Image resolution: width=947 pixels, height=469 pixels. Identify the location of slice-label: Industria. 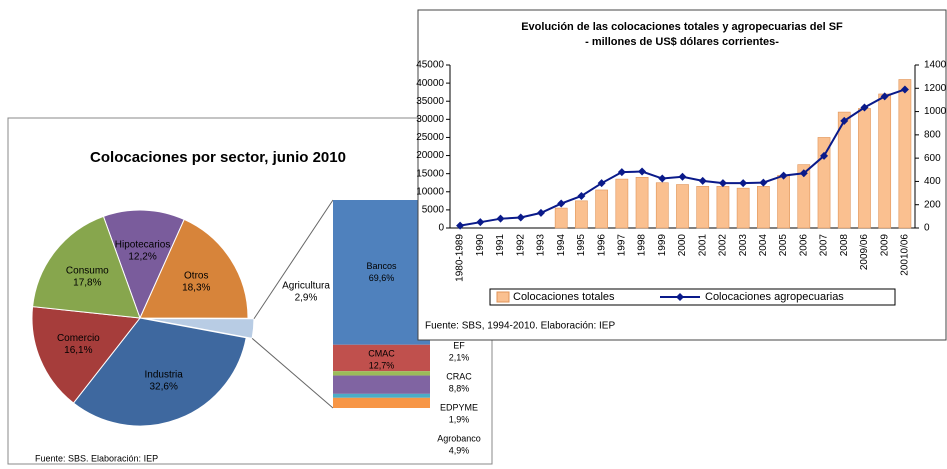
(163, 374).